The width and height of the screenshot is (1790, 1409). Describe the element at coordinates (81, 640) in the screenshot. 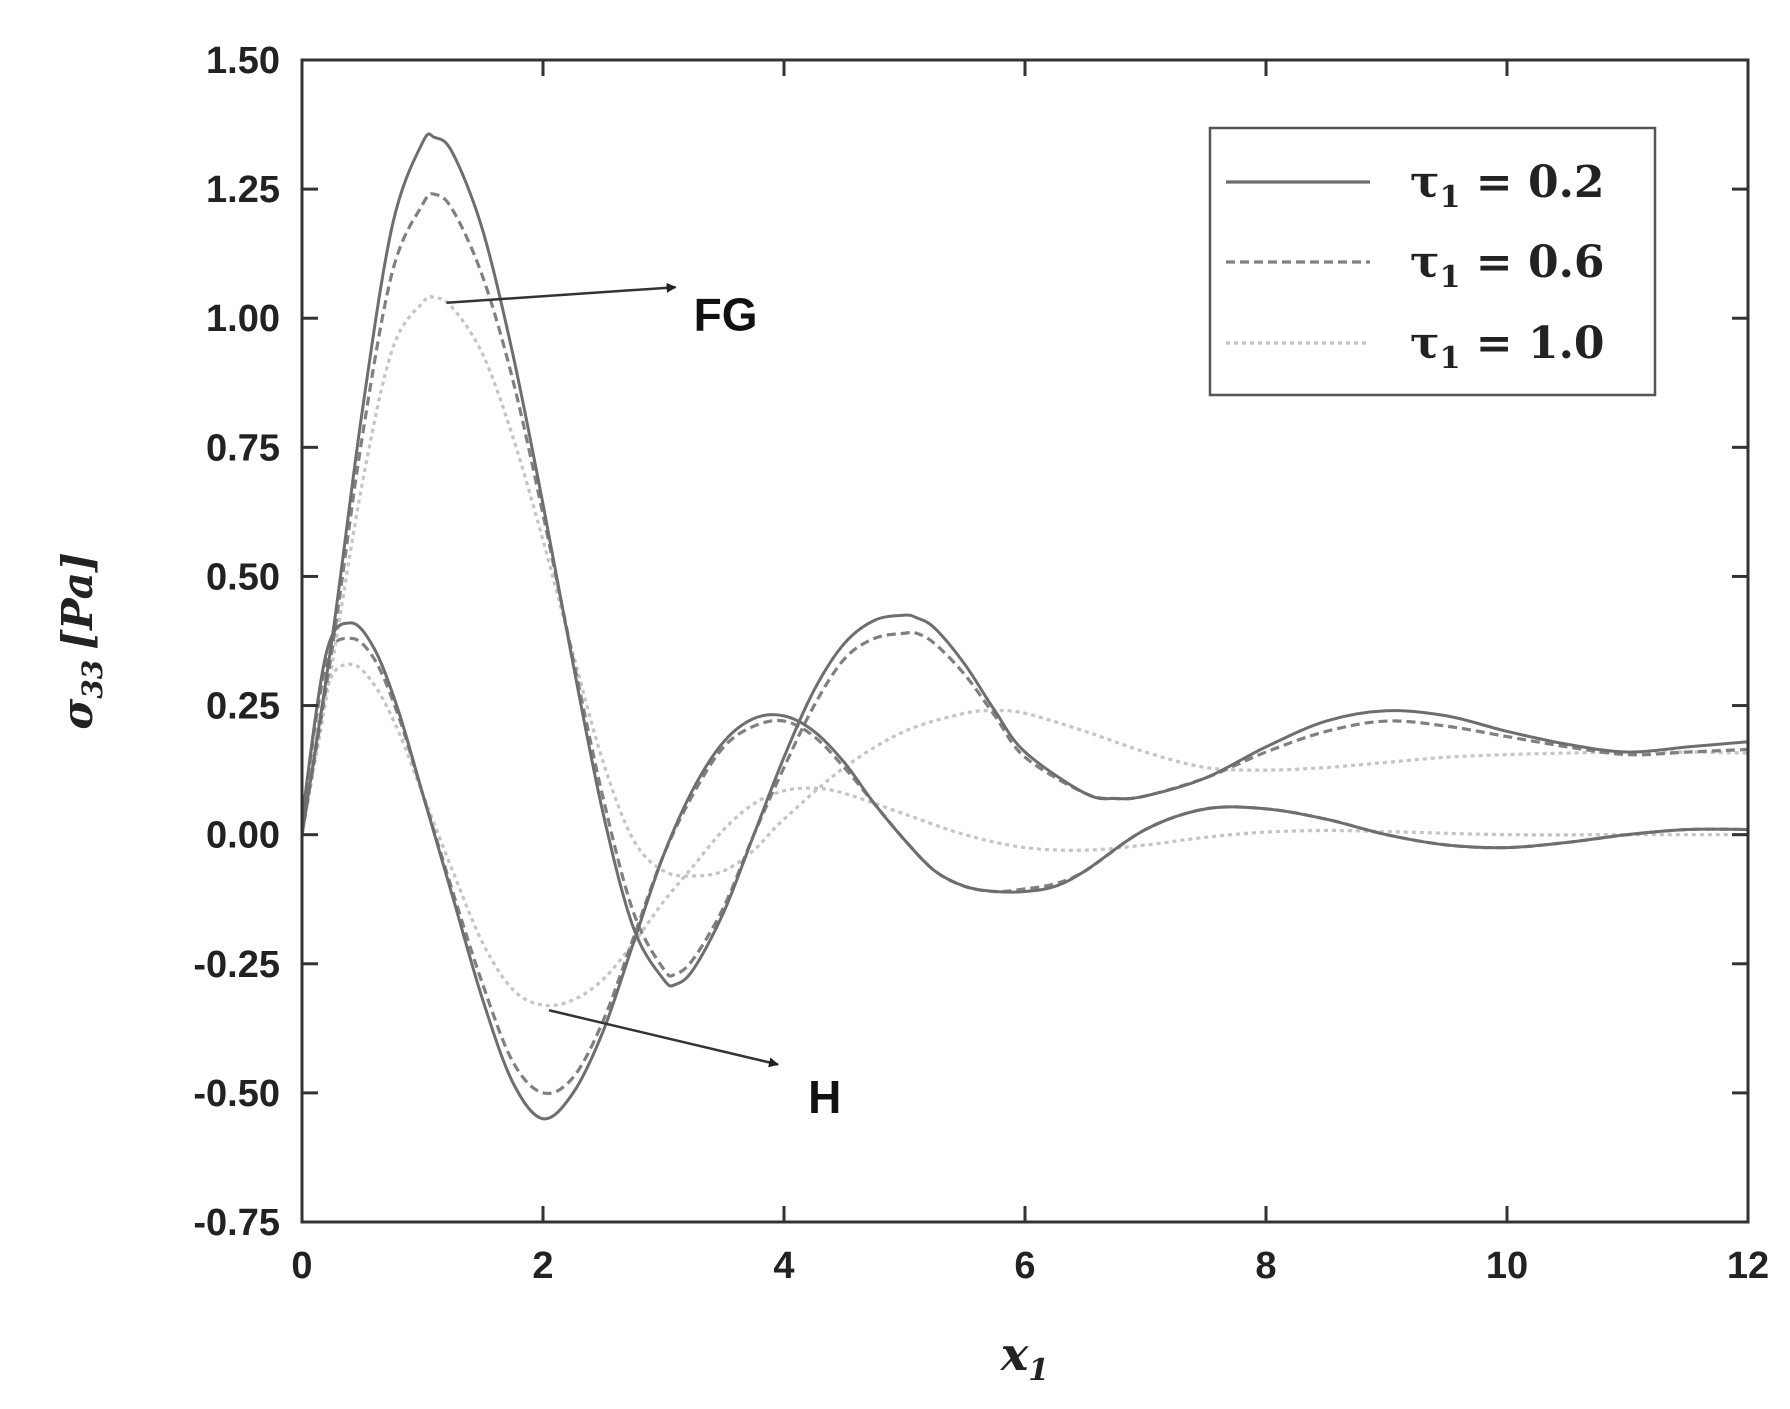

I see `y-axis-title: σ33[Pa]` at that location.